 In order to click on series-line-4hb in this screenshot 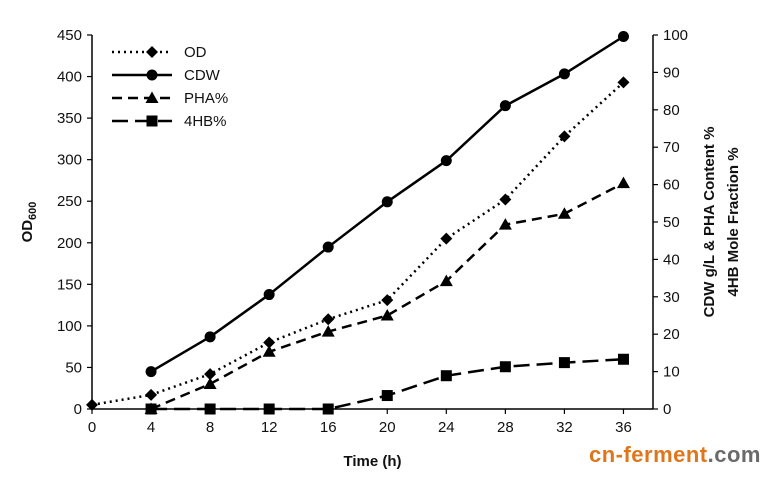, I will do `click(387, 384)`.